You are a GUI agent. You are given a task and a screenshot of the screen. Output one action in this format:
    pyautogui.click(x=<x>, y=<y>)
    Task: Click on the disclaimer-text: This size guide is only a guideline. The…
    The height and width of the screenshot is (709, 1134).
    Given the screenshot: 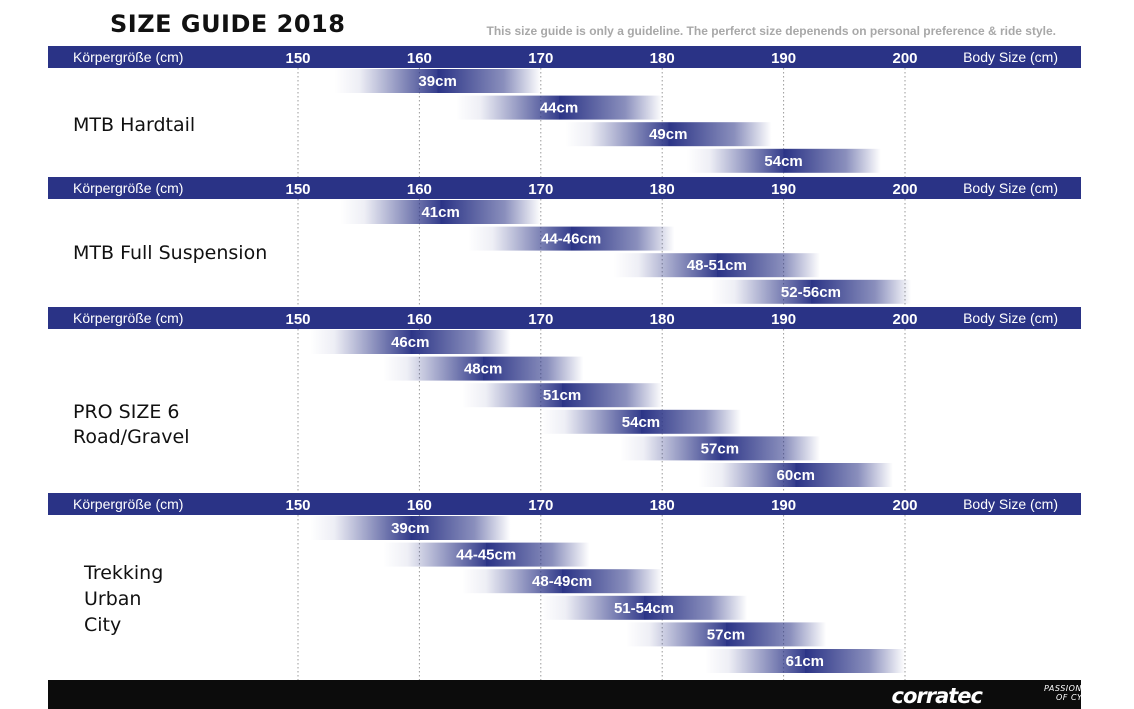 What is the action you would take?
    pyautogui.click(x=771, y=31)
    